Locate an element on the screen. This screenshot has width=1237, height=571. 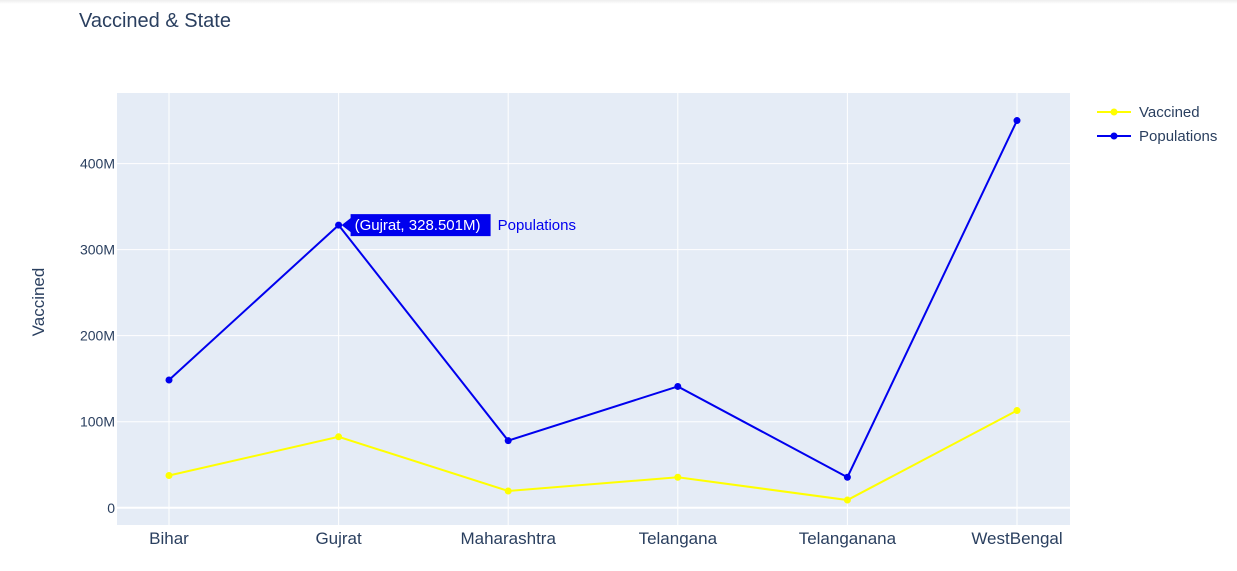
hover-tooltip: (Gujrat, 328.501M) Populations is located at coordinates (458, 225).